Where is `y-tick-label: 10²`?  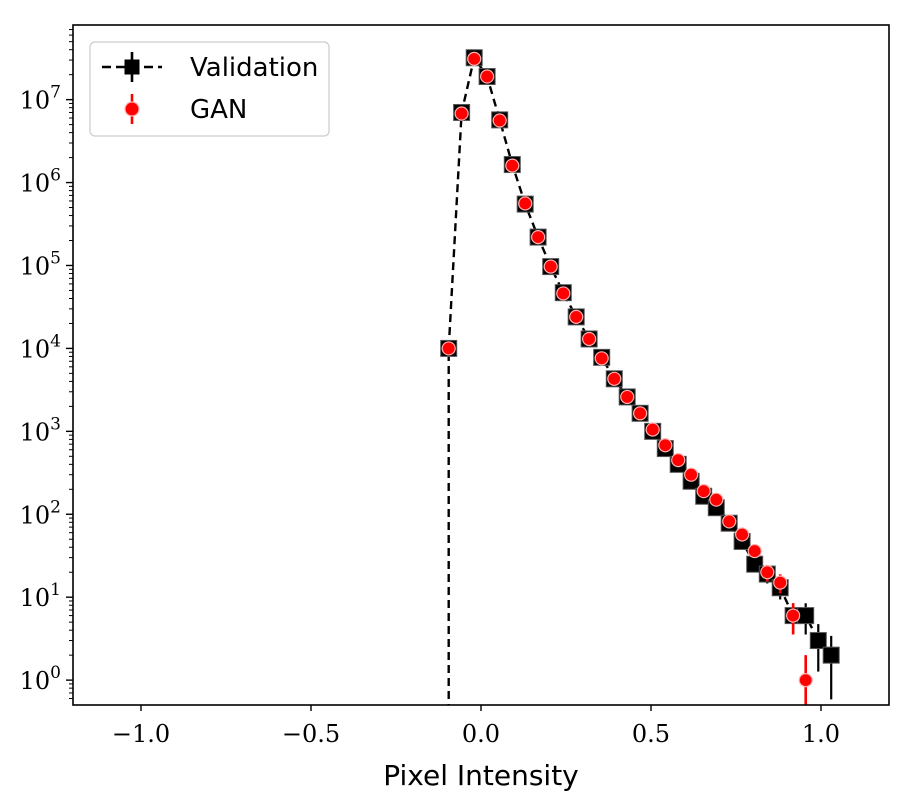 y-tick-label: 10² is located at coordinates (40, 513).